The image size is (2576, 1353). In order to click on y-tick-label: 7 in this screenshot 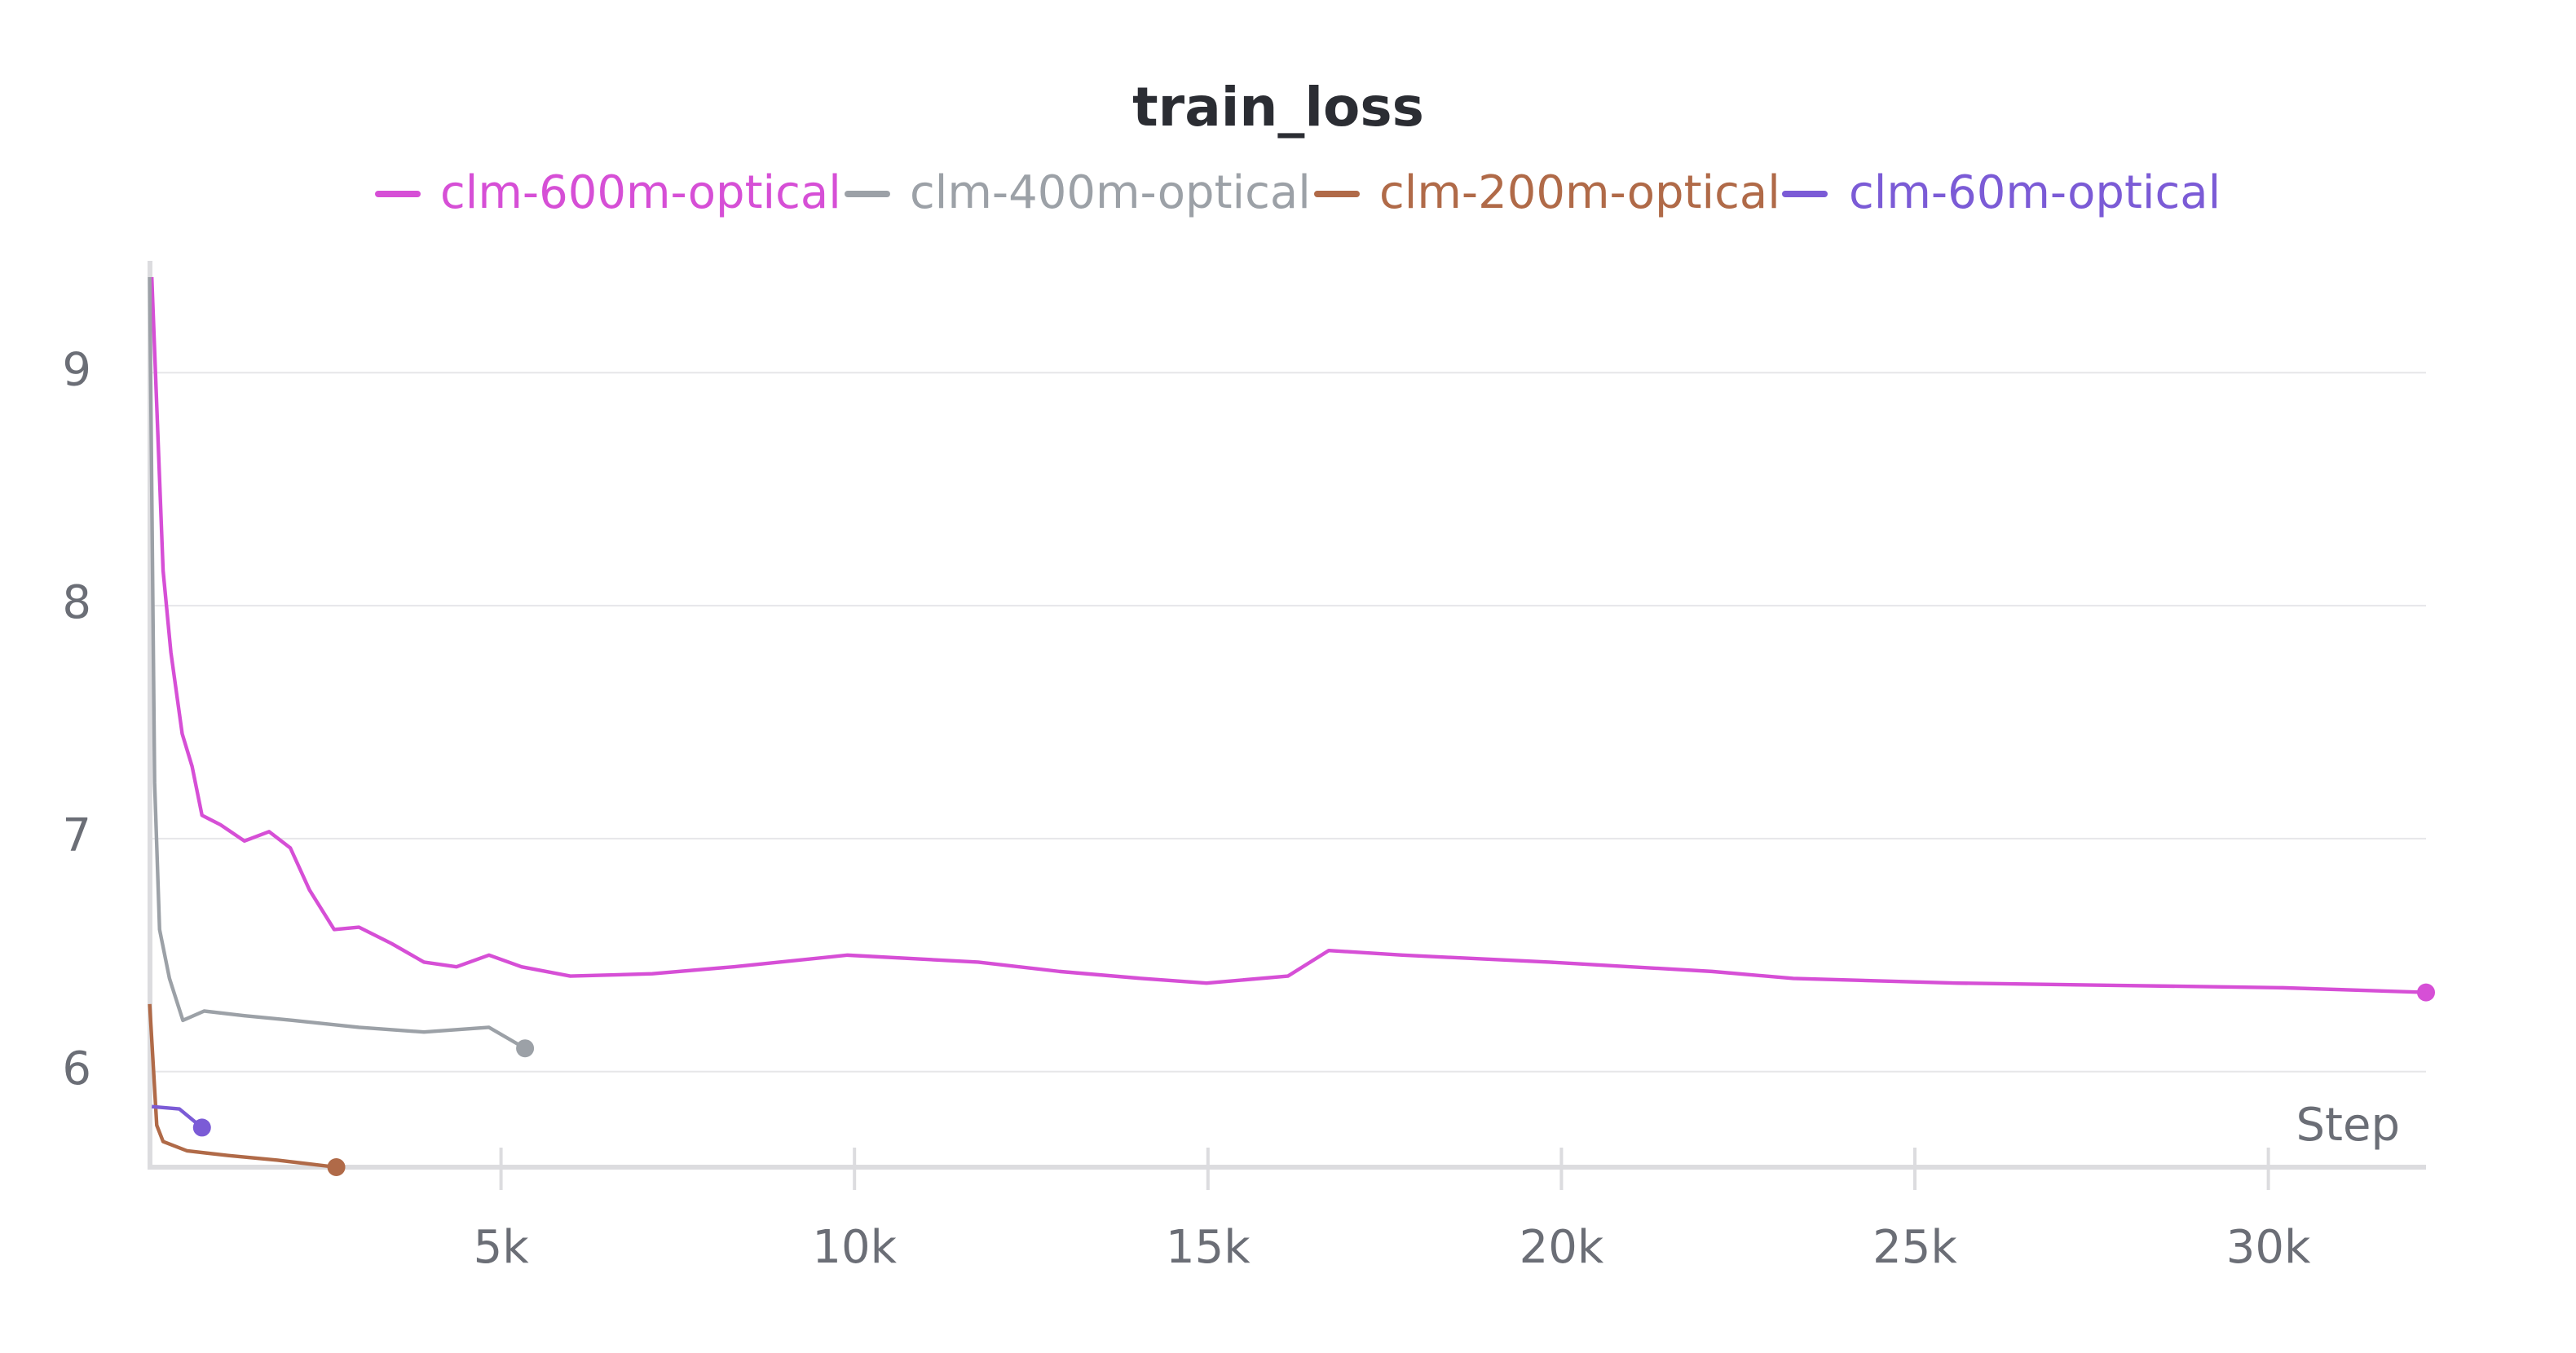, I will do `click(76, 835)`.